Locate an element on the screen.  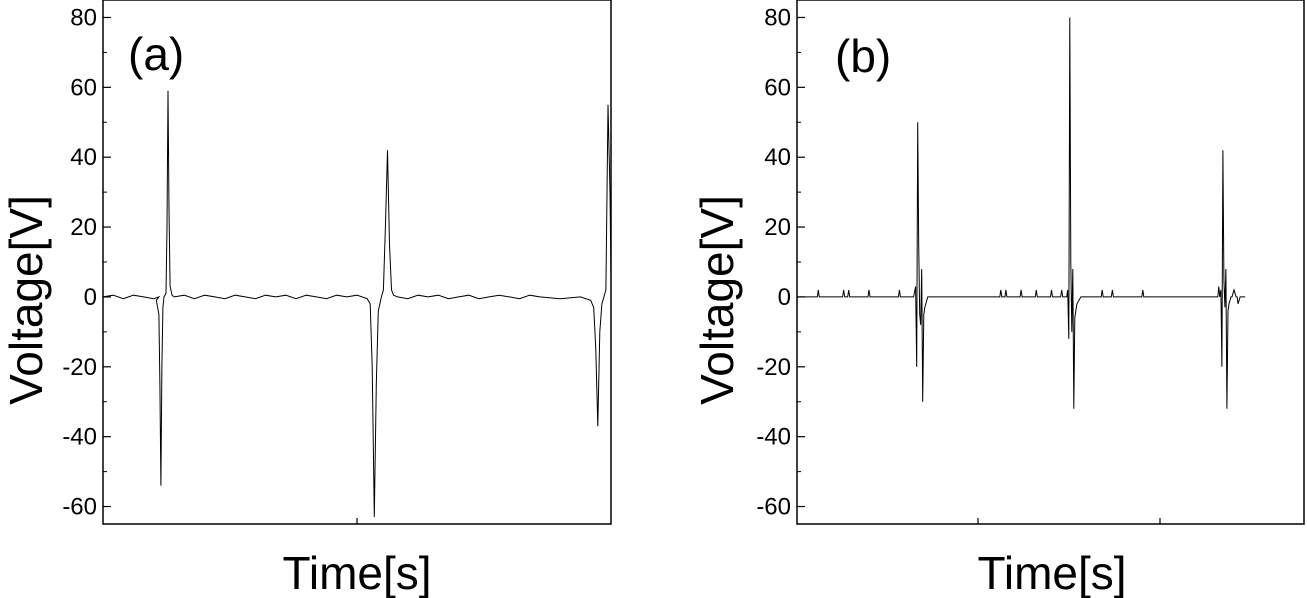
panel-label: (b) is located at coordinates (863, 56).